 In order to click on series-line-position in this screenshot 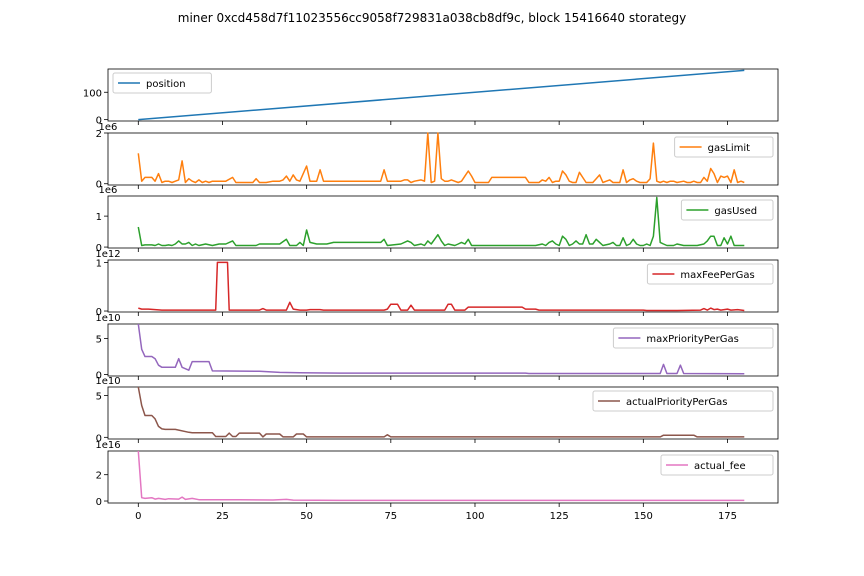, I will do `click(441, 95)`.